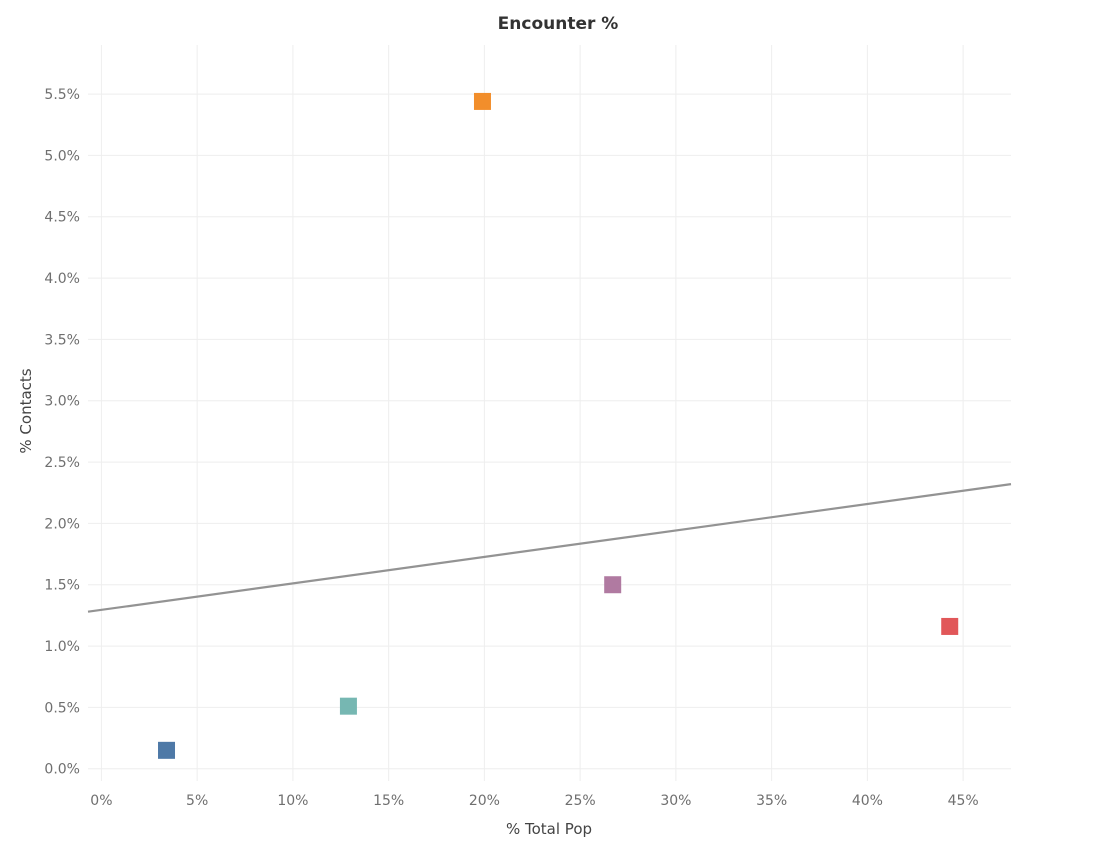 This screenshot has width=1116, height=852. What do you see at coordinates (62, 156) in the screenshot?
I see `y-tick-label: 5.0%` at bounding box center [62, 156].